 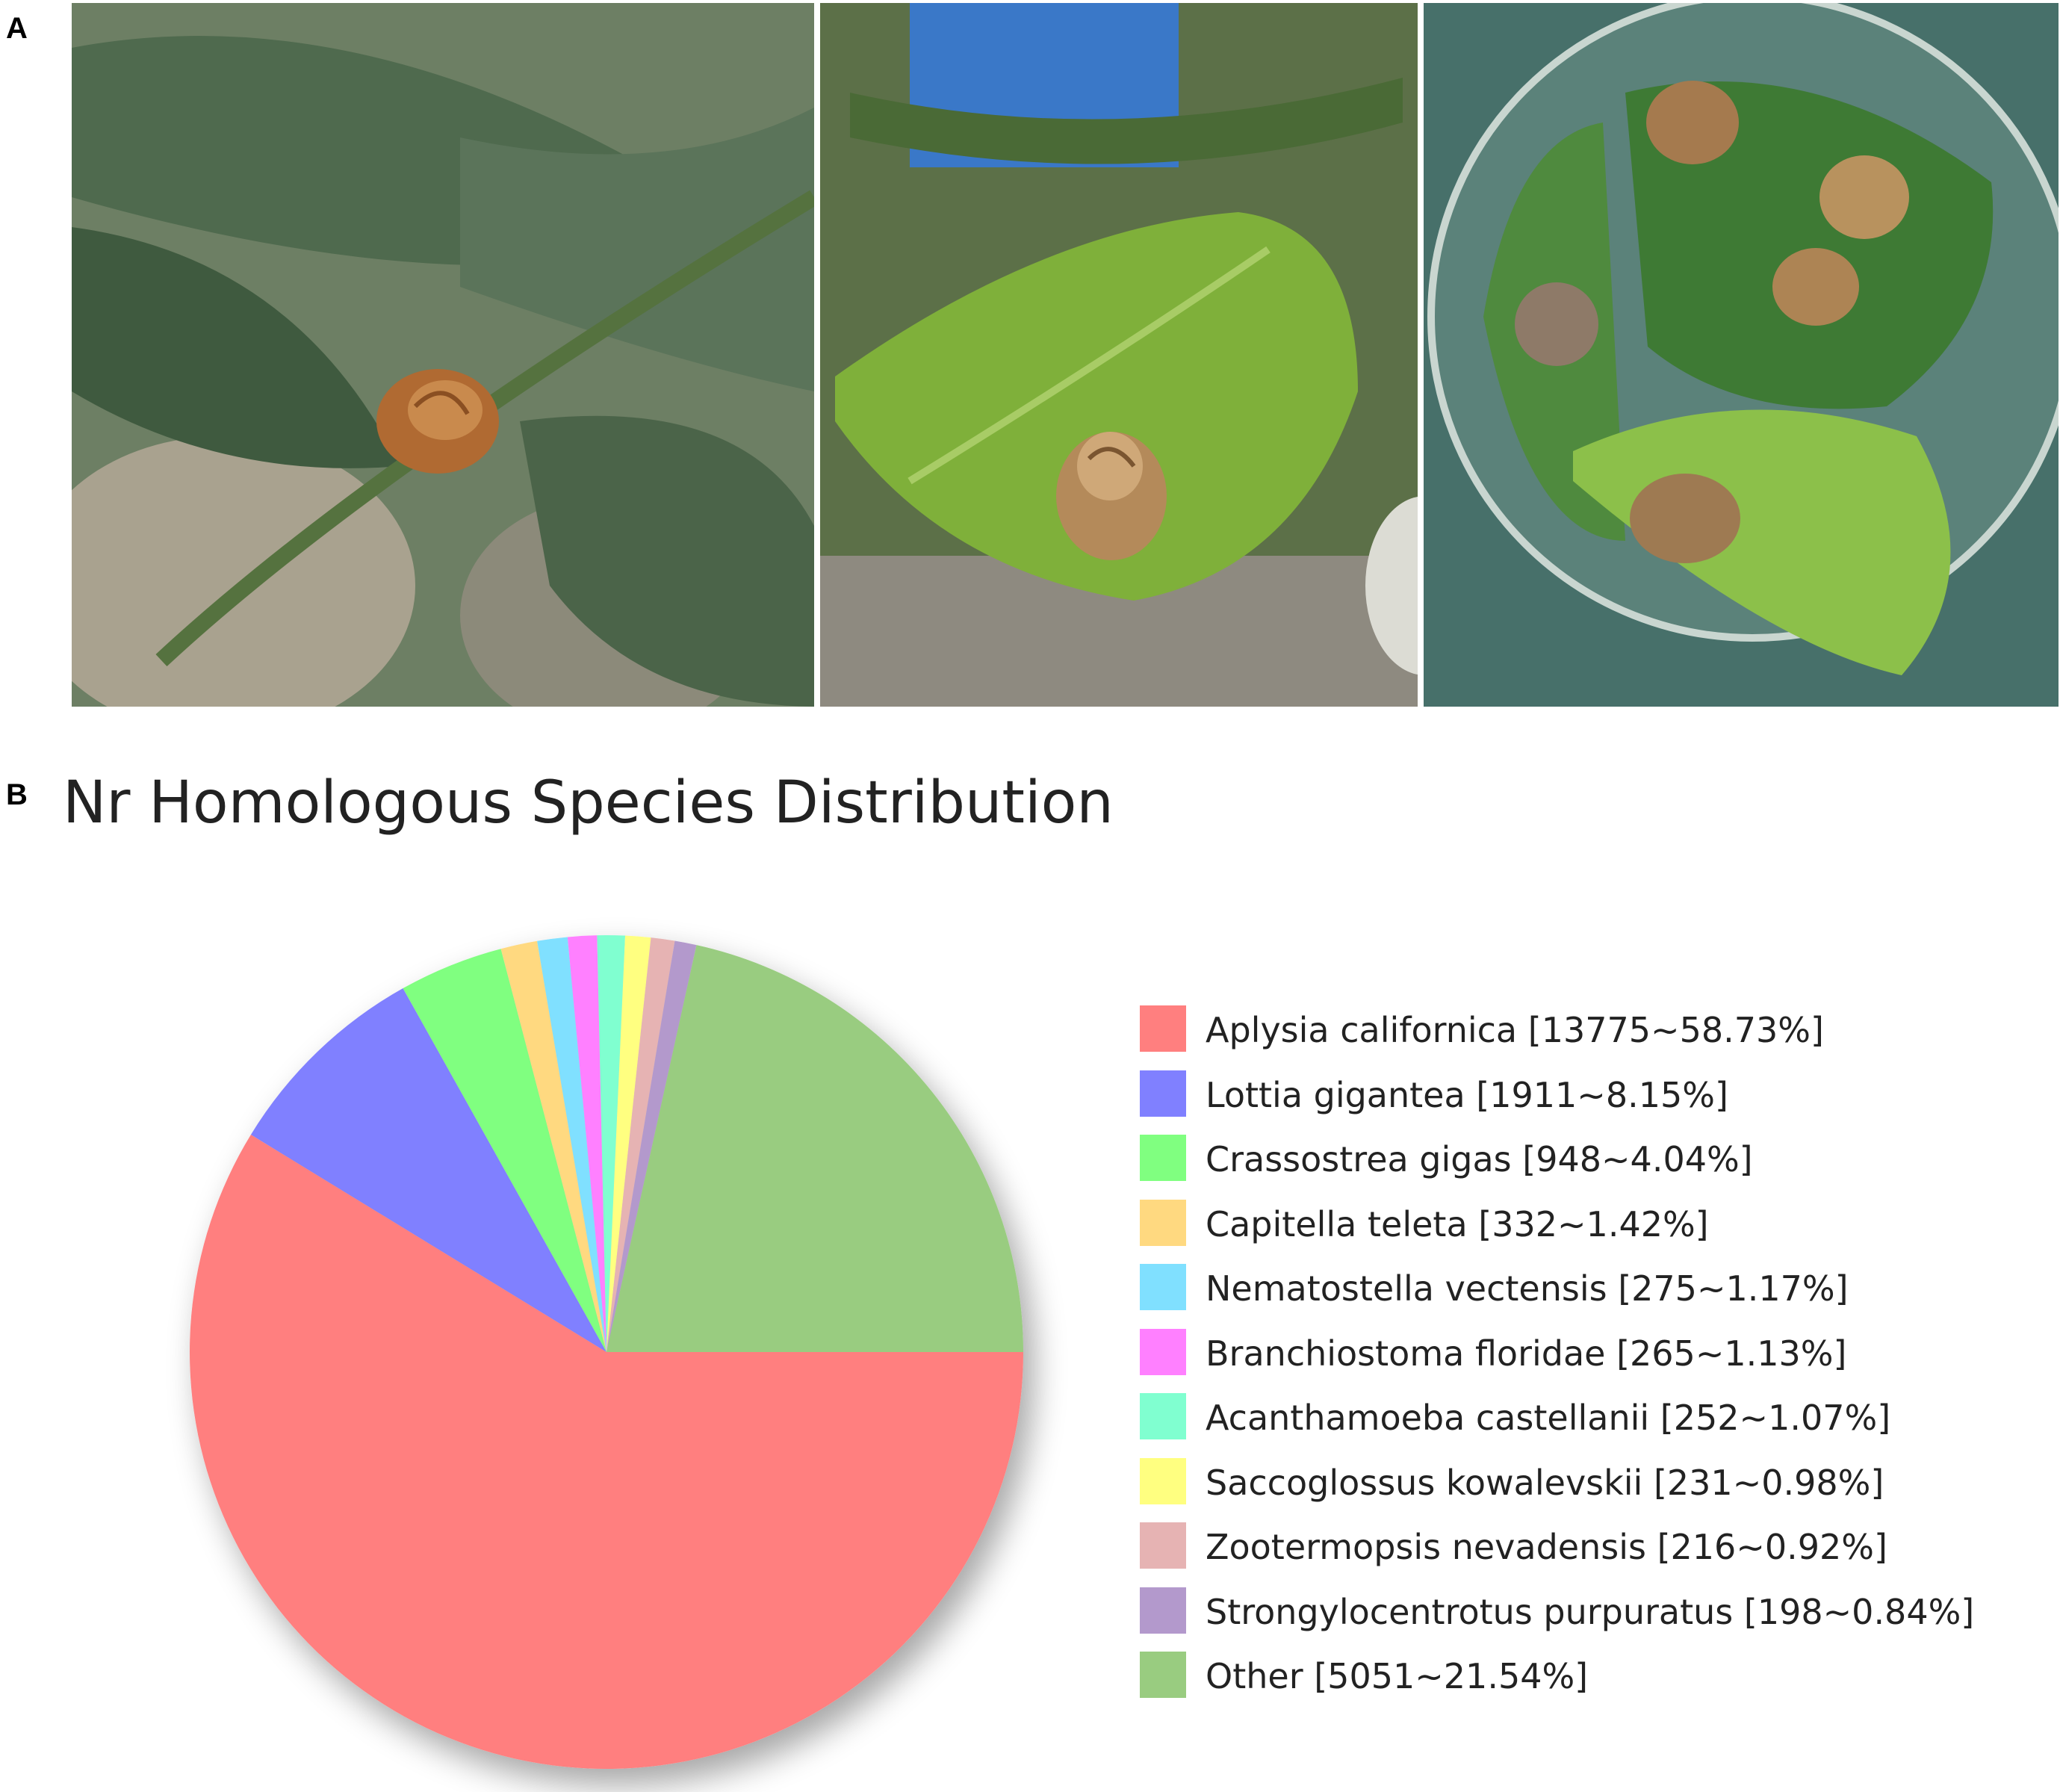 What do you see at coordinates (1527, 1288) in the screenshot?
I see `legend-label: Nematostella vectensis [275~1.17%]` at bounding box center [1527, 1288].